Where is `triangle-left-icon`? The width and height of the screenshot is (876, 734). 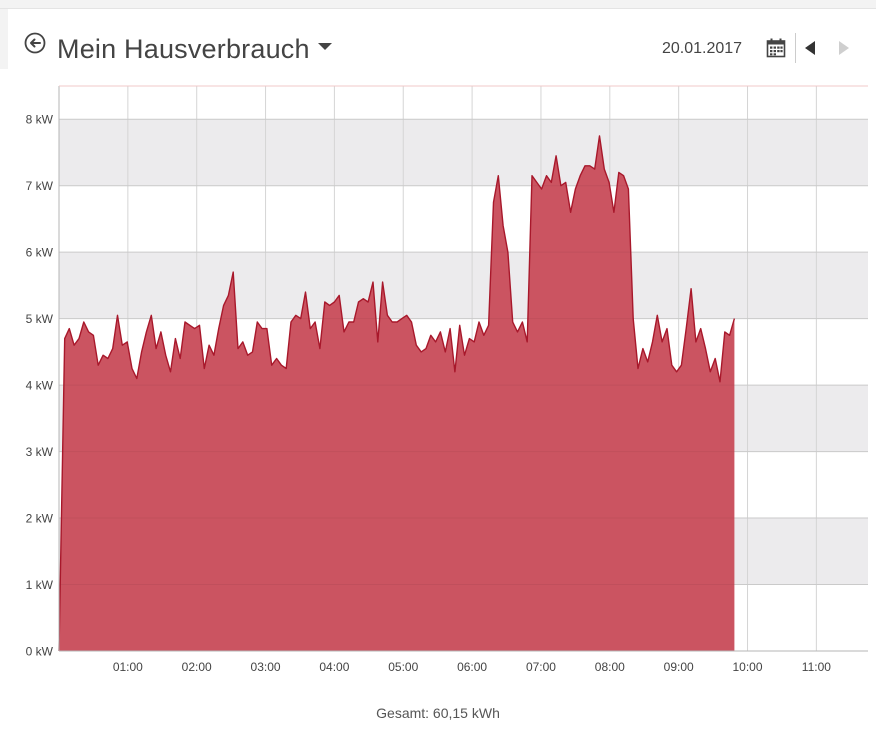 triangle-left-icon is located at coordinates (810, 48).